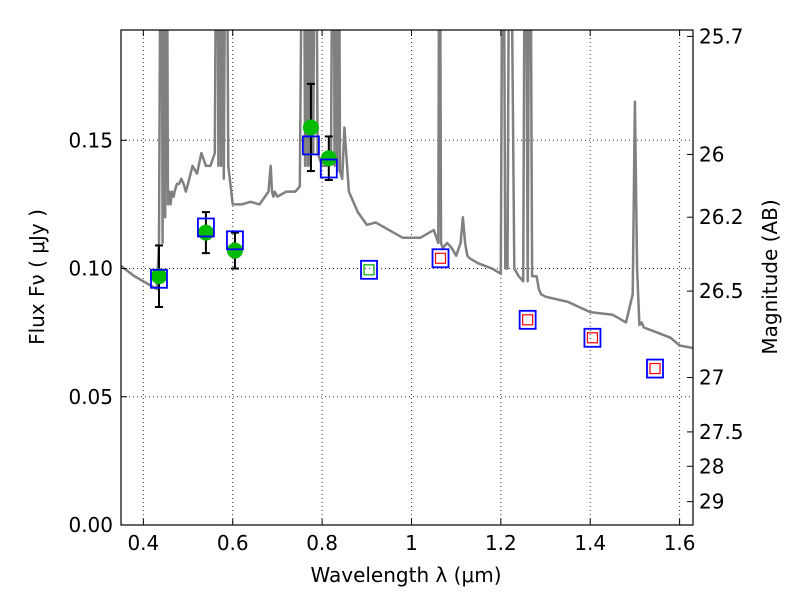  What do you see at coordinates (411, 543) in the screenshot?
I see `x-tick-label: 1` at bounding box center [411, 543].